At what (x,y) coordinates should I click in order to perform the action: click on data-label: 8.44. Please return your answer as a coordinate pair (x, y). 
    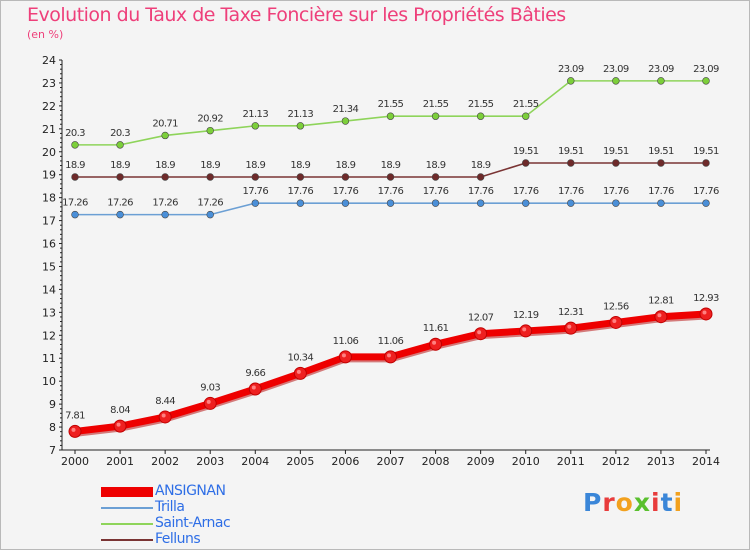
    Looking at the image, I should click on (165, 401).